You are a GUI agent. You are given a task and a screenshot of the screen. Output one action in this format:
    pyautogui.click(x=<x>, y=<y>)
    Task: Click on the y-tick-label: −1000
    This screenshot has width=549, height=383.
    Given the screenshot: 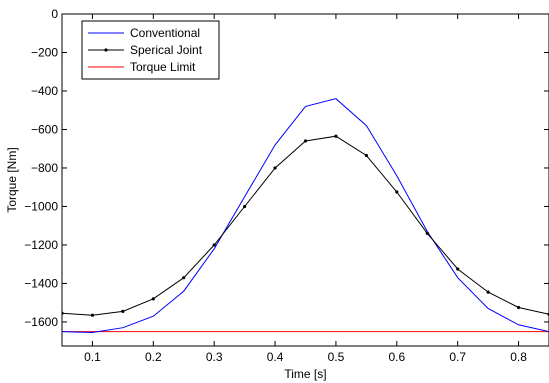 What is the action you would take?
    pyautogui.click(x=41, y=206)
    